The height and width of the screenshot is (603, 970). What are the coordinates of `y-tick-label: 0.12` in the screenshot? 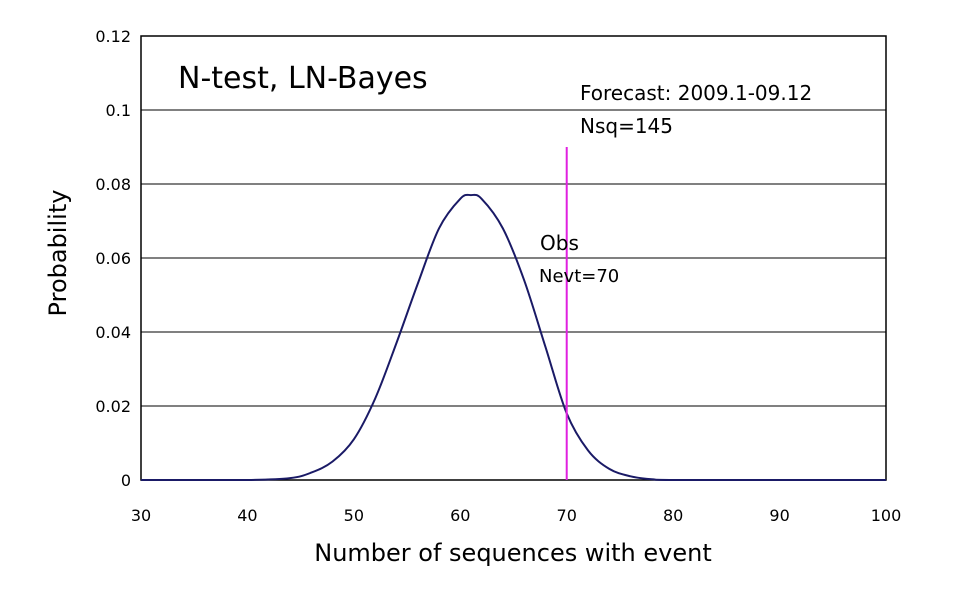 It's located at (113, 36).